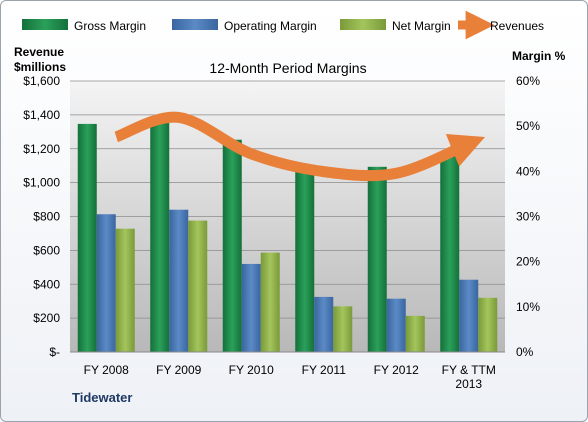  What do you see at coordinates (517, 26) in the screenshot?
I see `legend-label: Revenues` at bounding box center [517, 26].